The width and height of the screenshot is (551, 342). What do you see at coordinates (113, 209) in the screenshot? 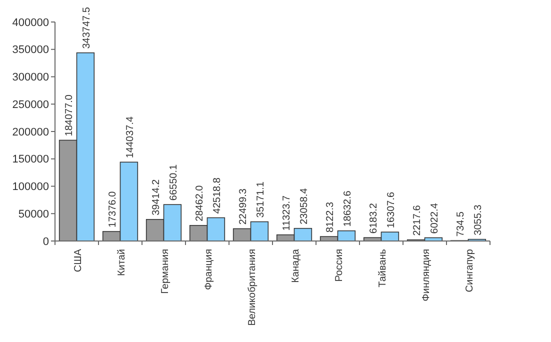
I see `data-label: 17376.0` at bounding box center [113, 209].